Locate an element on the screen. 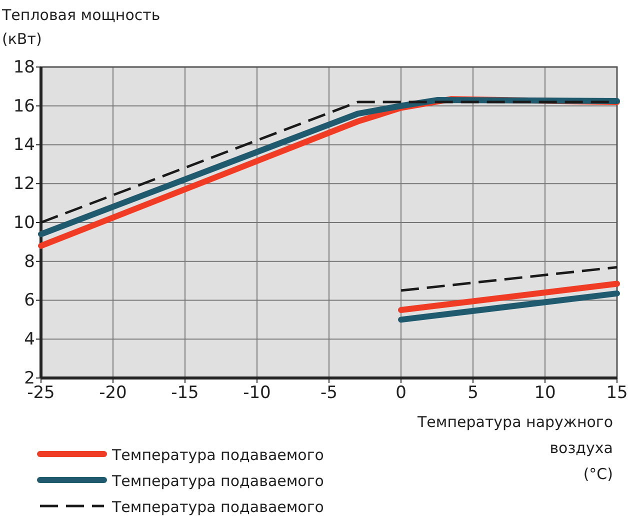 The image size is (639, 519). x-tick-label: 0 is located at coordinates (401, 393).